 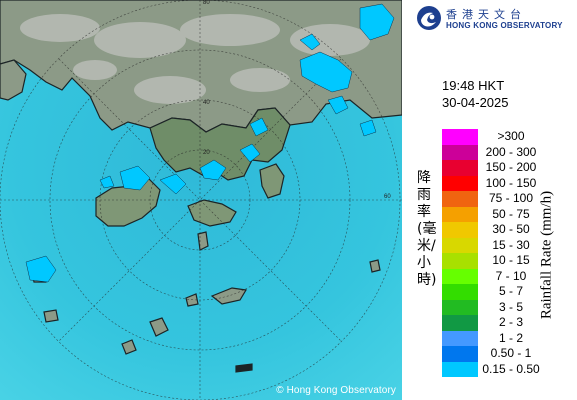 What do you see at coordinates (206, 103) in the screenshot?
I see `ring-label-40: 40` at bounding box center [206, 103].